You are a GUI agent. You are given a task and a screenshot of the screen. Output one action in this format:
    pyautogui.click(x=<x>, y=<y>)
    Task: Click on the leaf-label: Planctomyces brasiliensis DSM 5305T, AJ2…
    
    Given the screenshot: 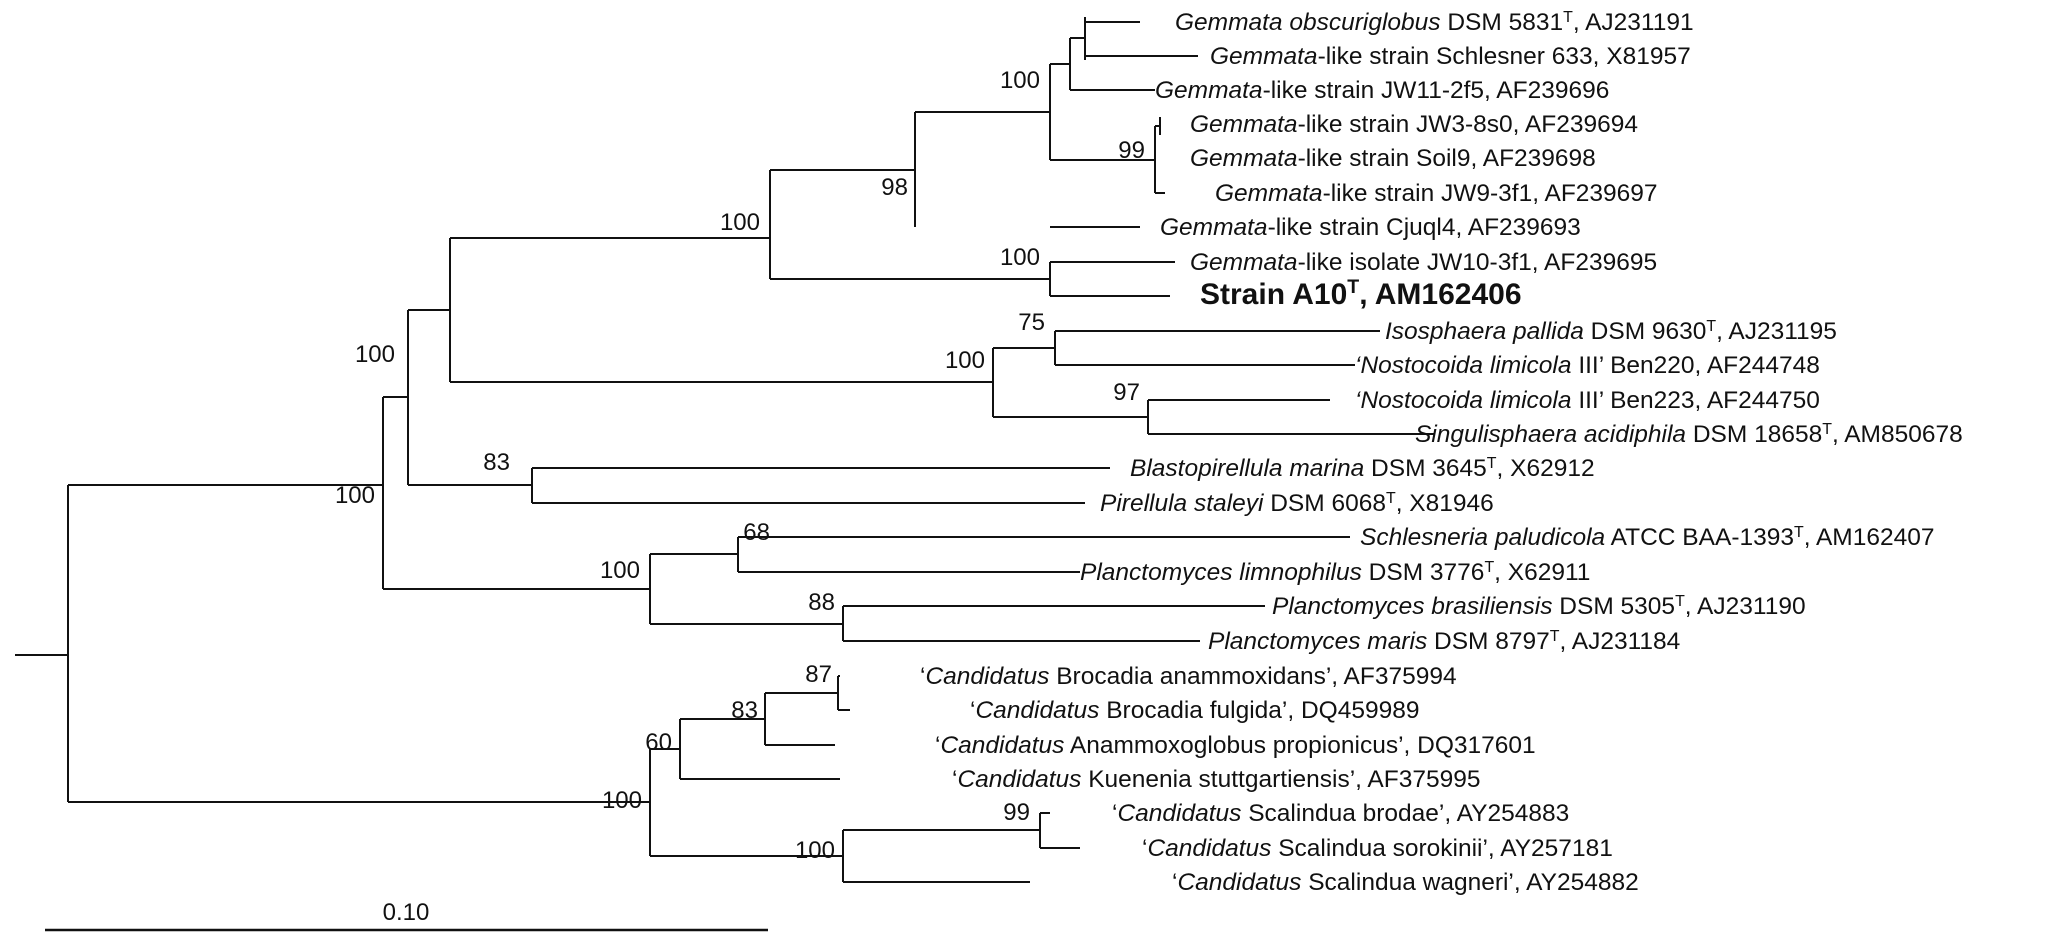 What is the action you would take?
    pyautogui.click(x=1539, y=607)
    